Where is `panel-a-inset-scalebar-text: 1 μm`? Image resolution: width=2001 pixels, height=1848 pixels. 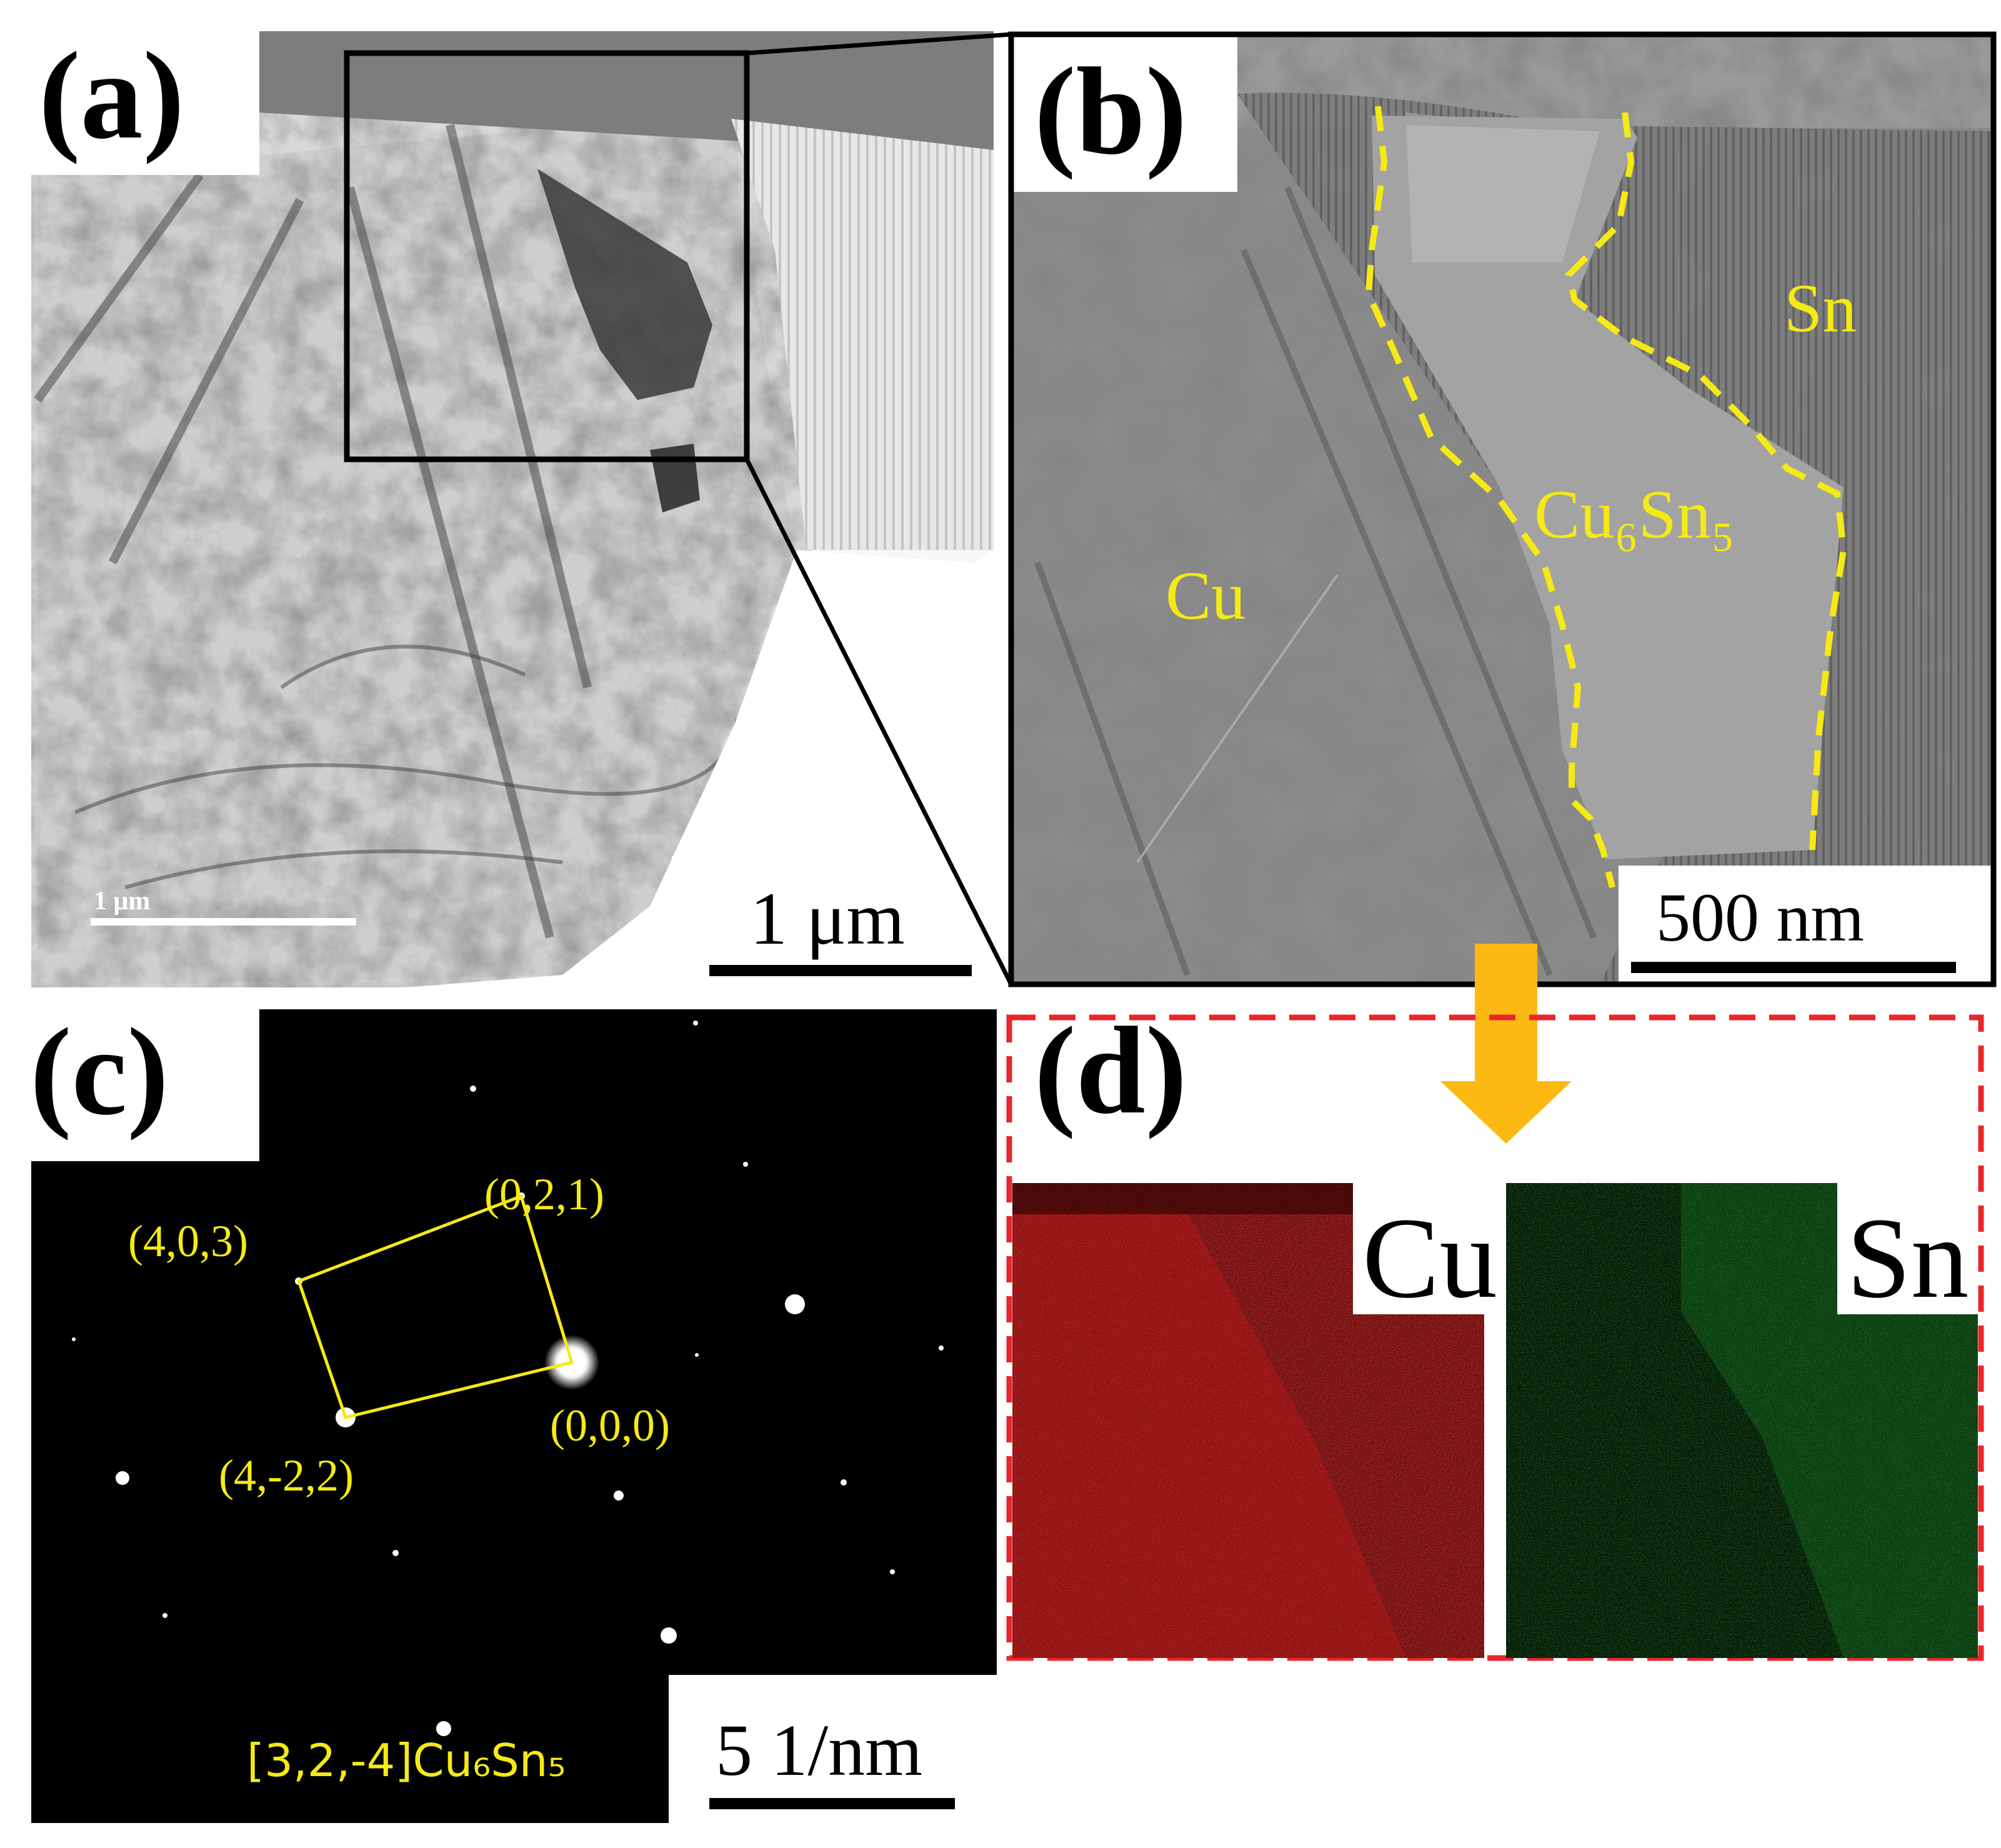 panel-a-inset-scalebar-text: 1 μm is located at coordinates (122, 901).